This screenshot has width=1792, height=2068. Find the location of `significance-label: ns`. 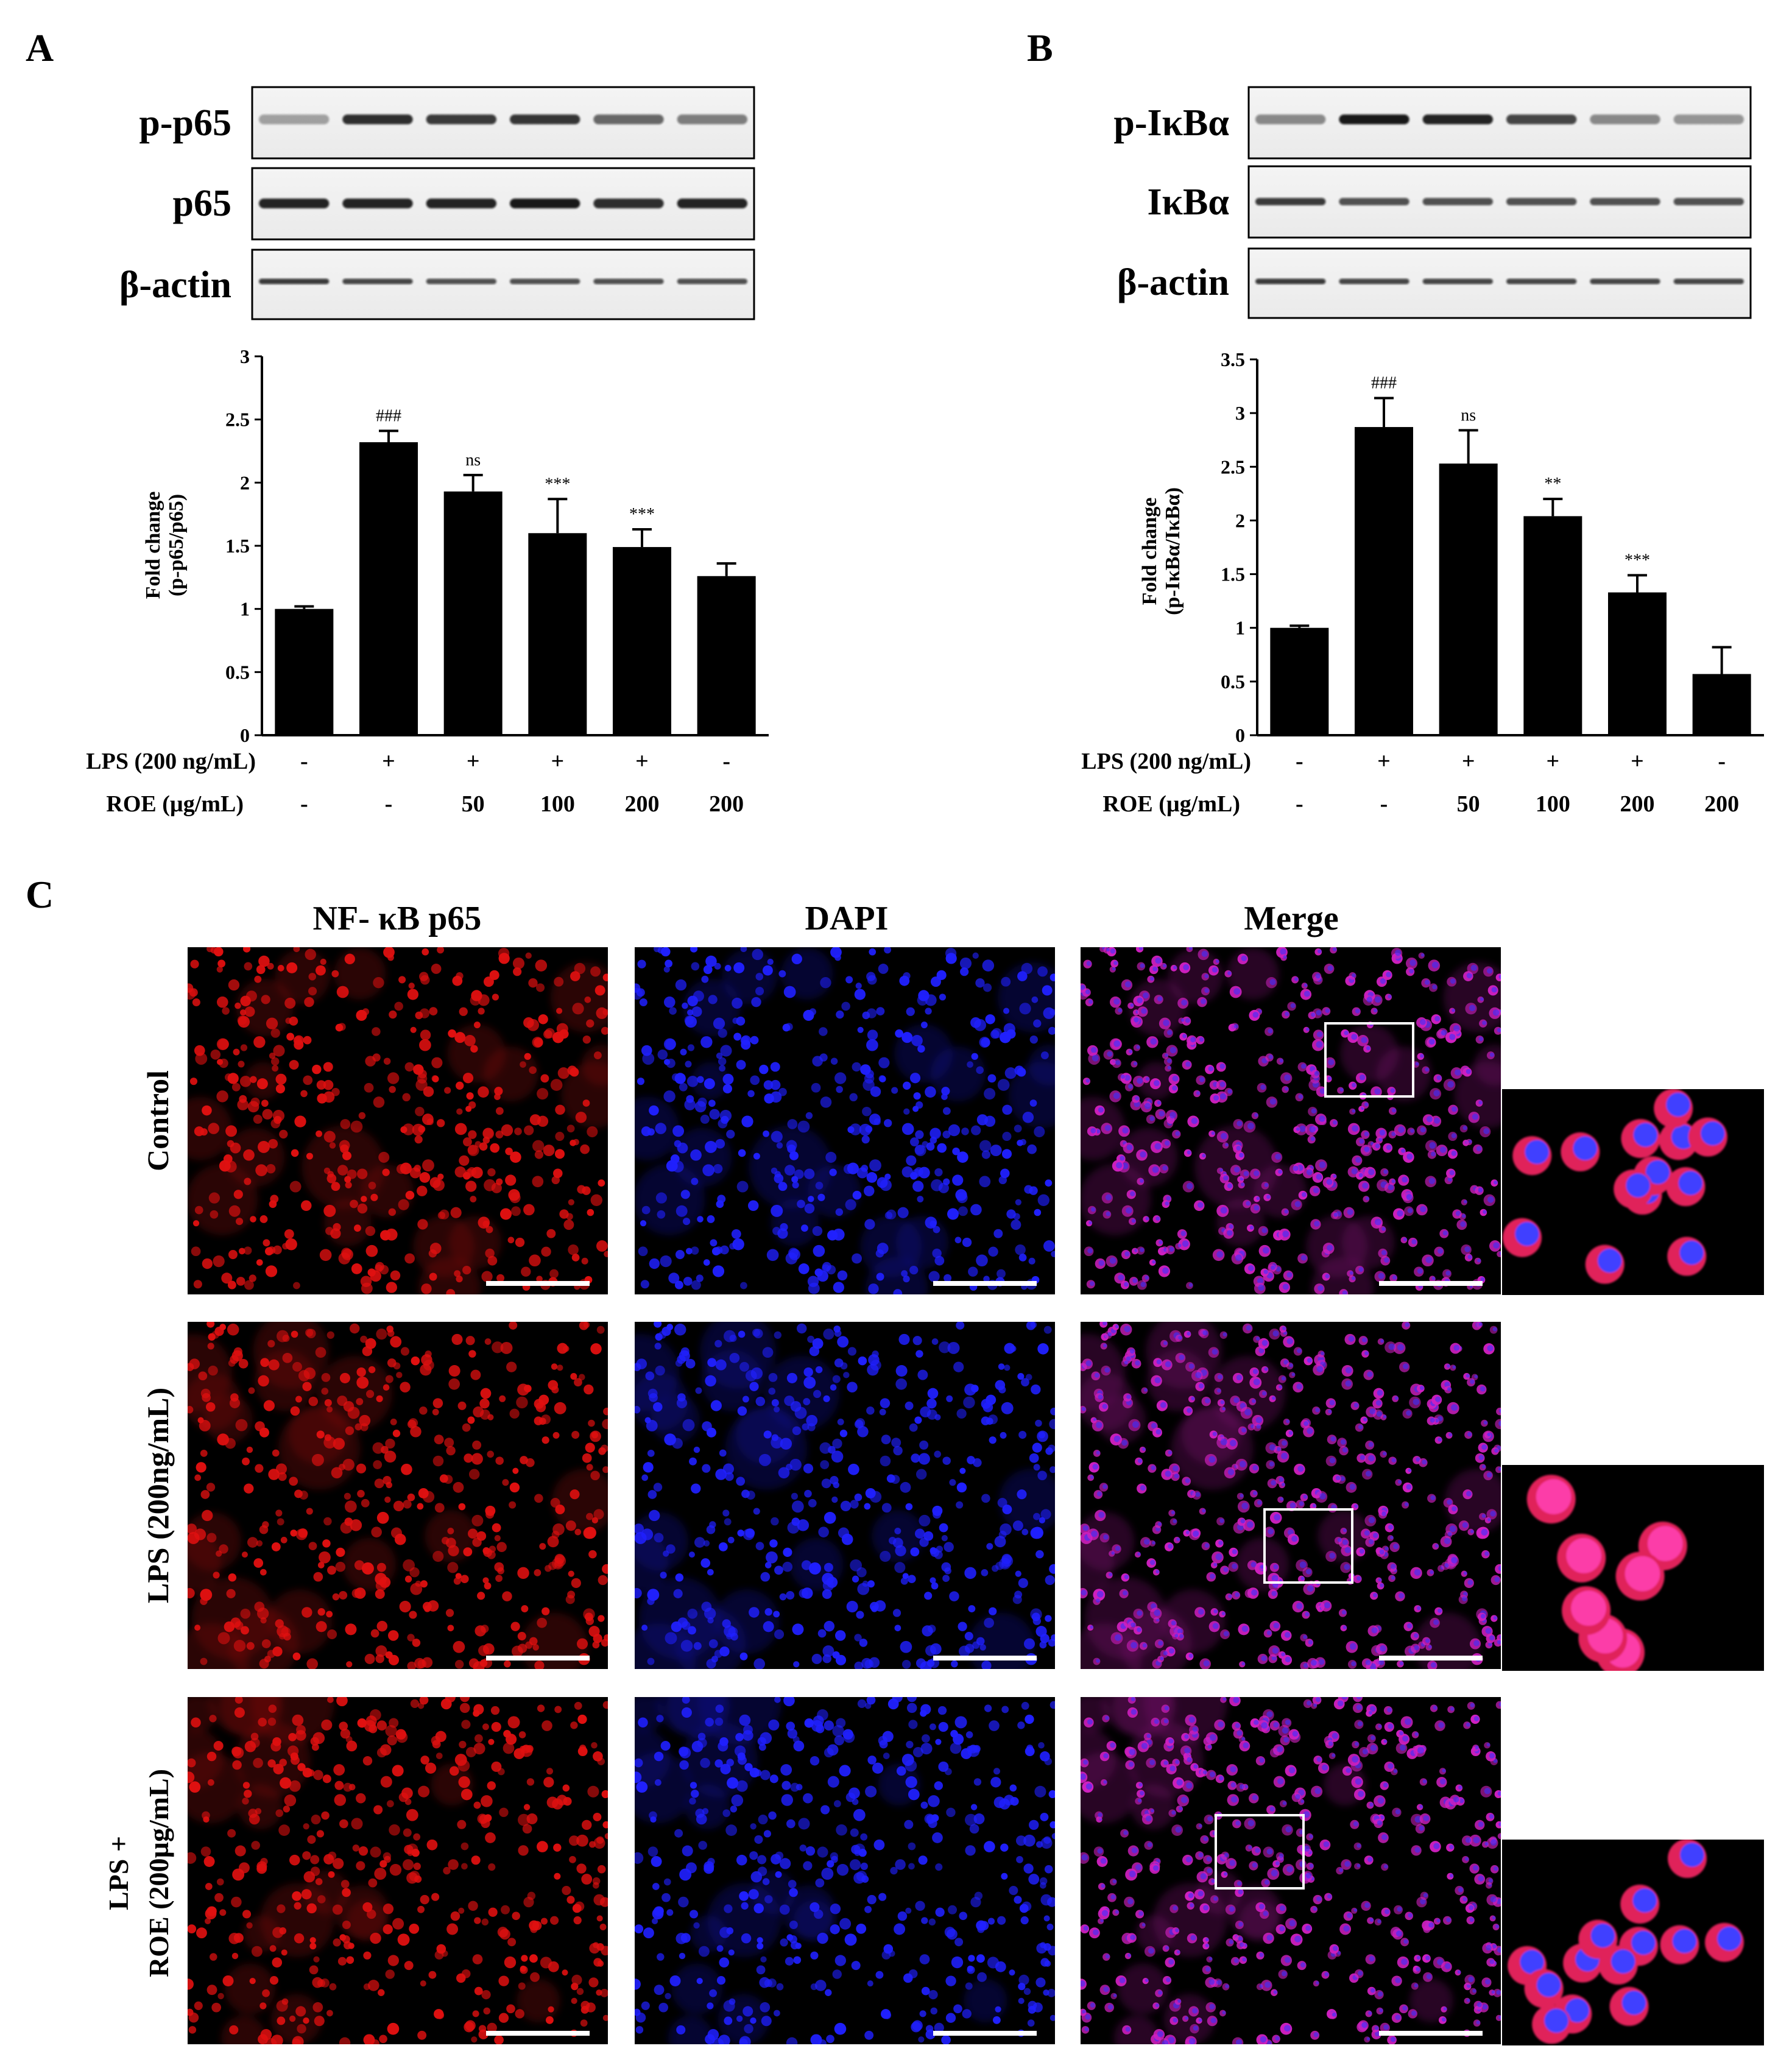

significance-label: ns is located at coordinates (473, 460).